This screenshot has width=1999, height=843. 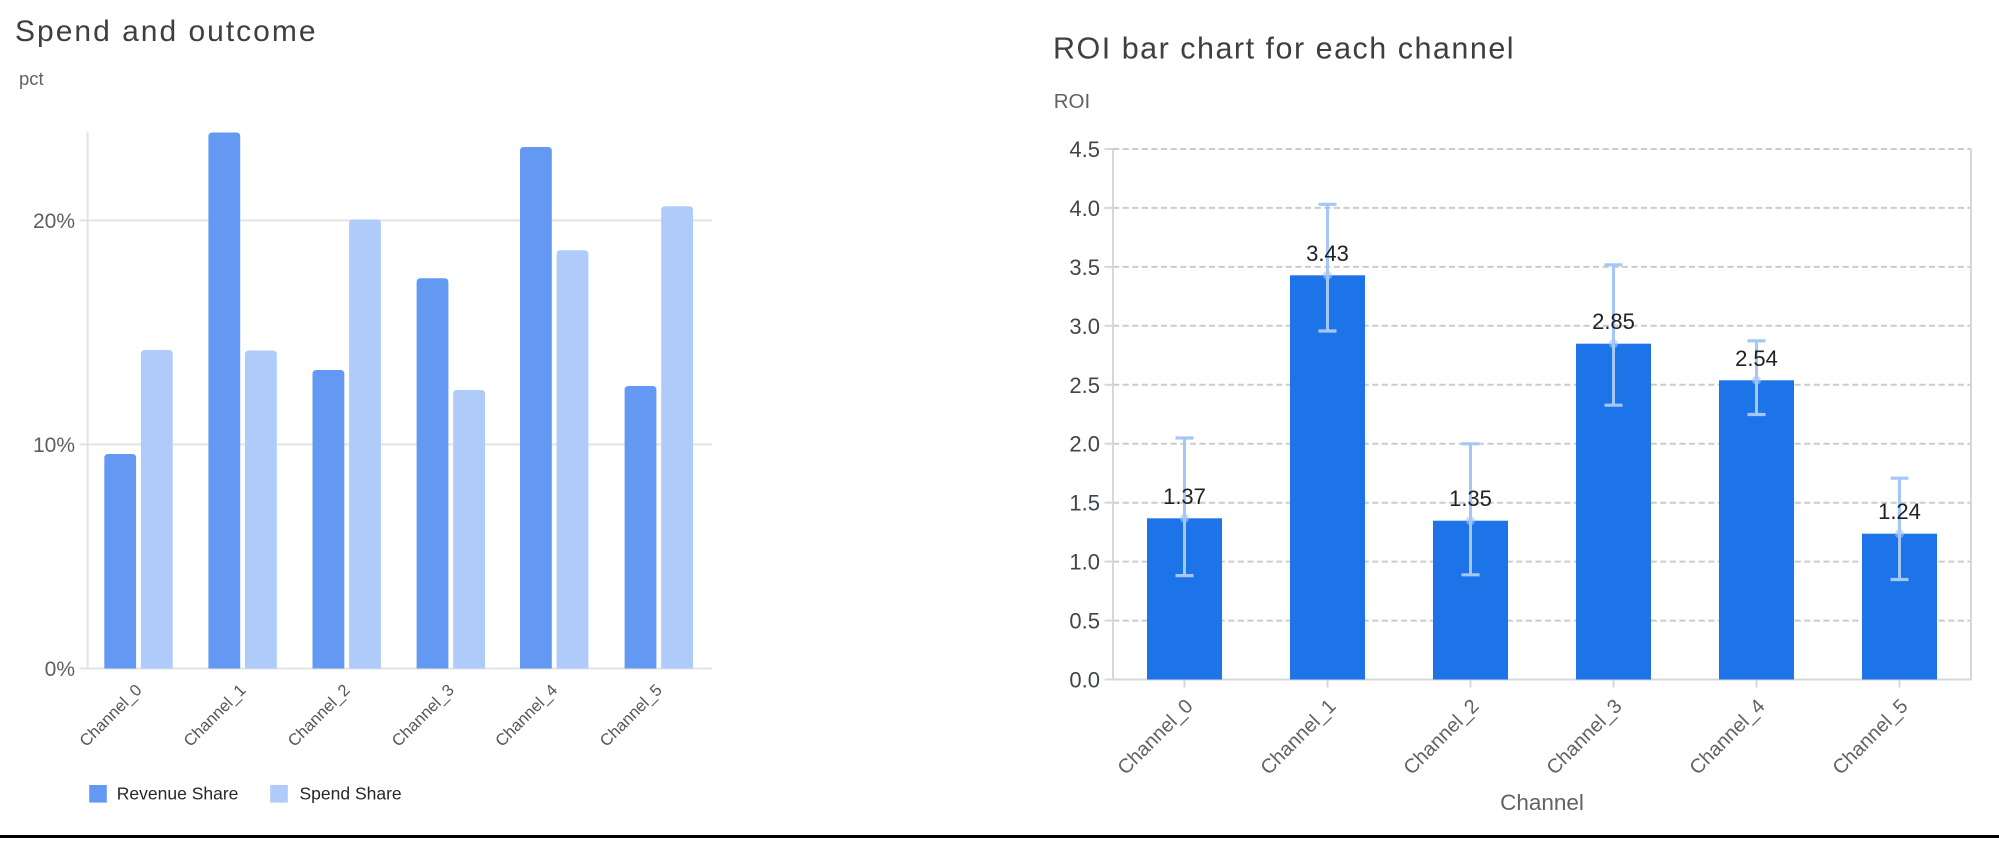 What do you see at coordinates (1084, 385) in the screenshot?
I see `svg-text: 2.5` at bounding box center [1084, 385].